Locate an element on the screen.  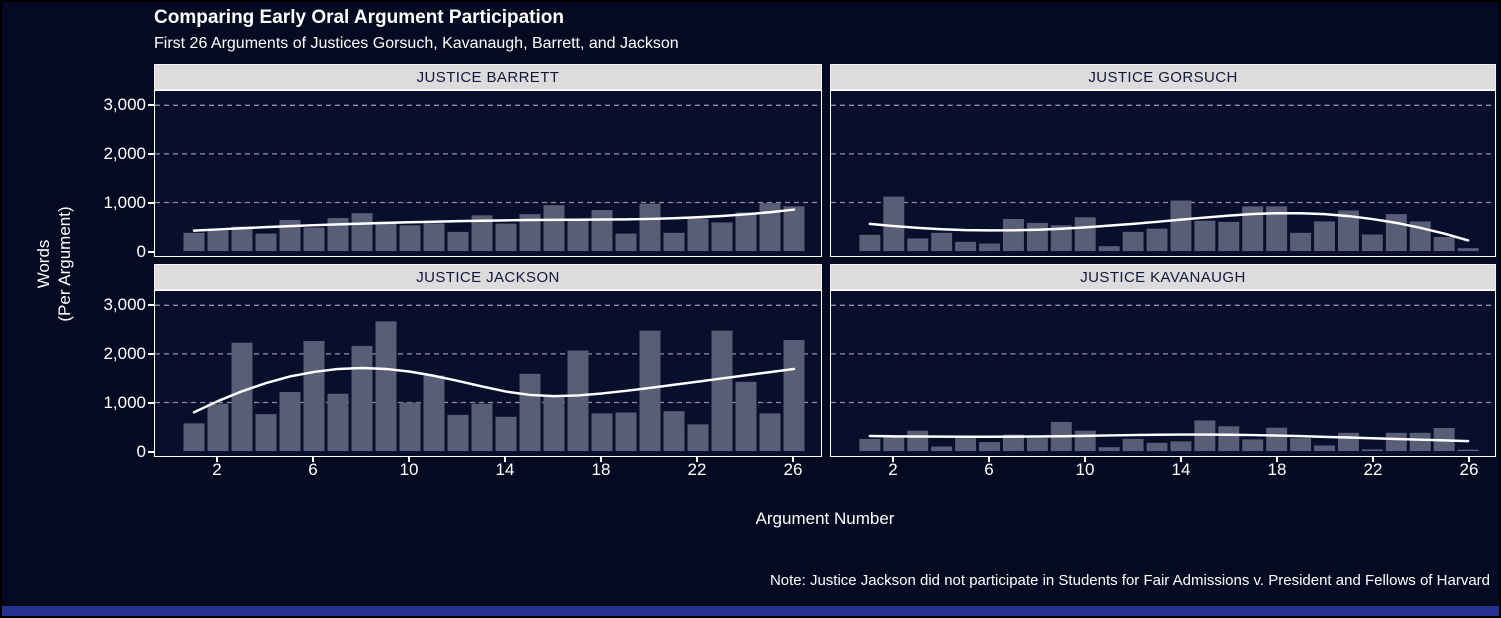
y-tick-label: 2,000 is located at coordinates (124, 353).